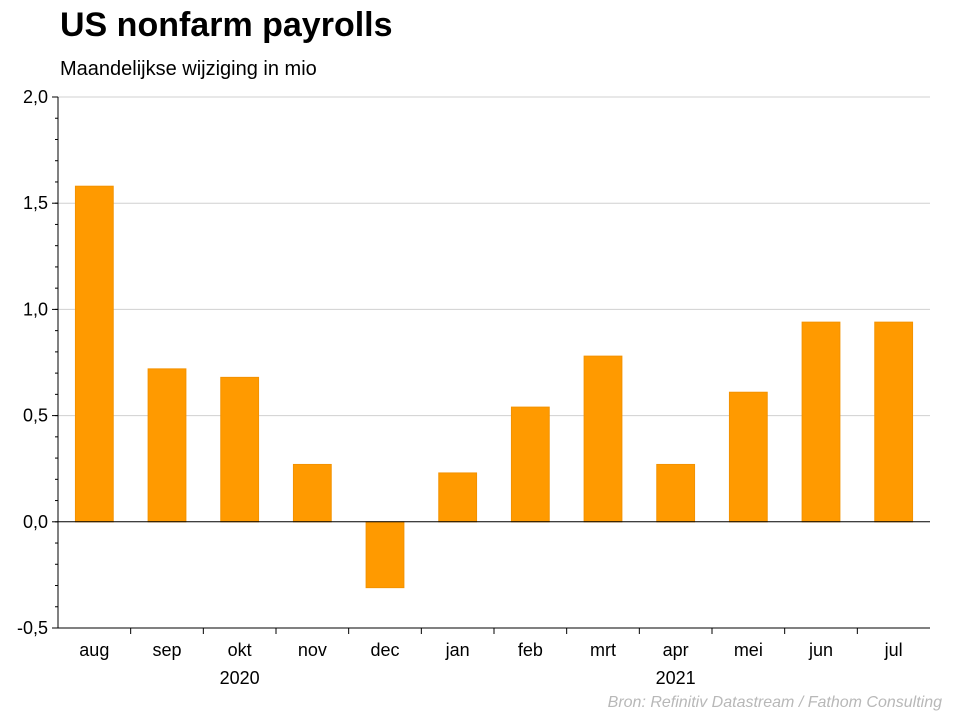  Describe the element at coordinates (35, 309) in the screenshot. I see `y-tick-label: 1,0` at that location.